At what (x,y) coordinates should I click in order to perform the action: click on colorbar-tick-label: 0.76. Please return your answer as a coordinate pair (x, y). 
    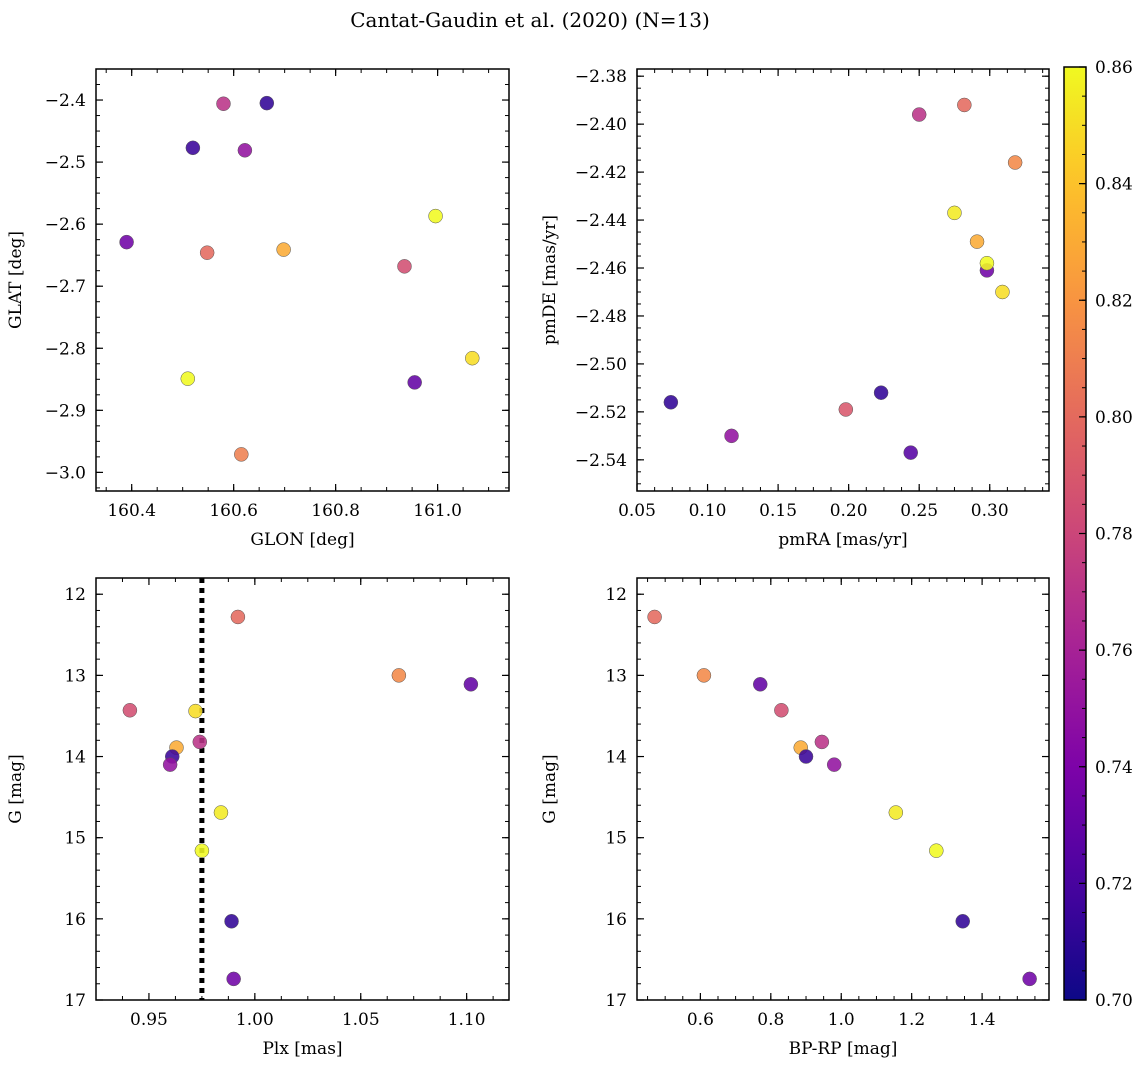
    Looking at the image, I should click on (1114, 651).